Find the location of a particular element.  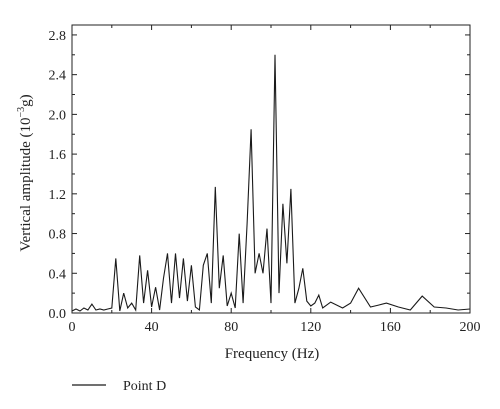

y-tick-label: 2.8 is located at coordinates (58, 36).